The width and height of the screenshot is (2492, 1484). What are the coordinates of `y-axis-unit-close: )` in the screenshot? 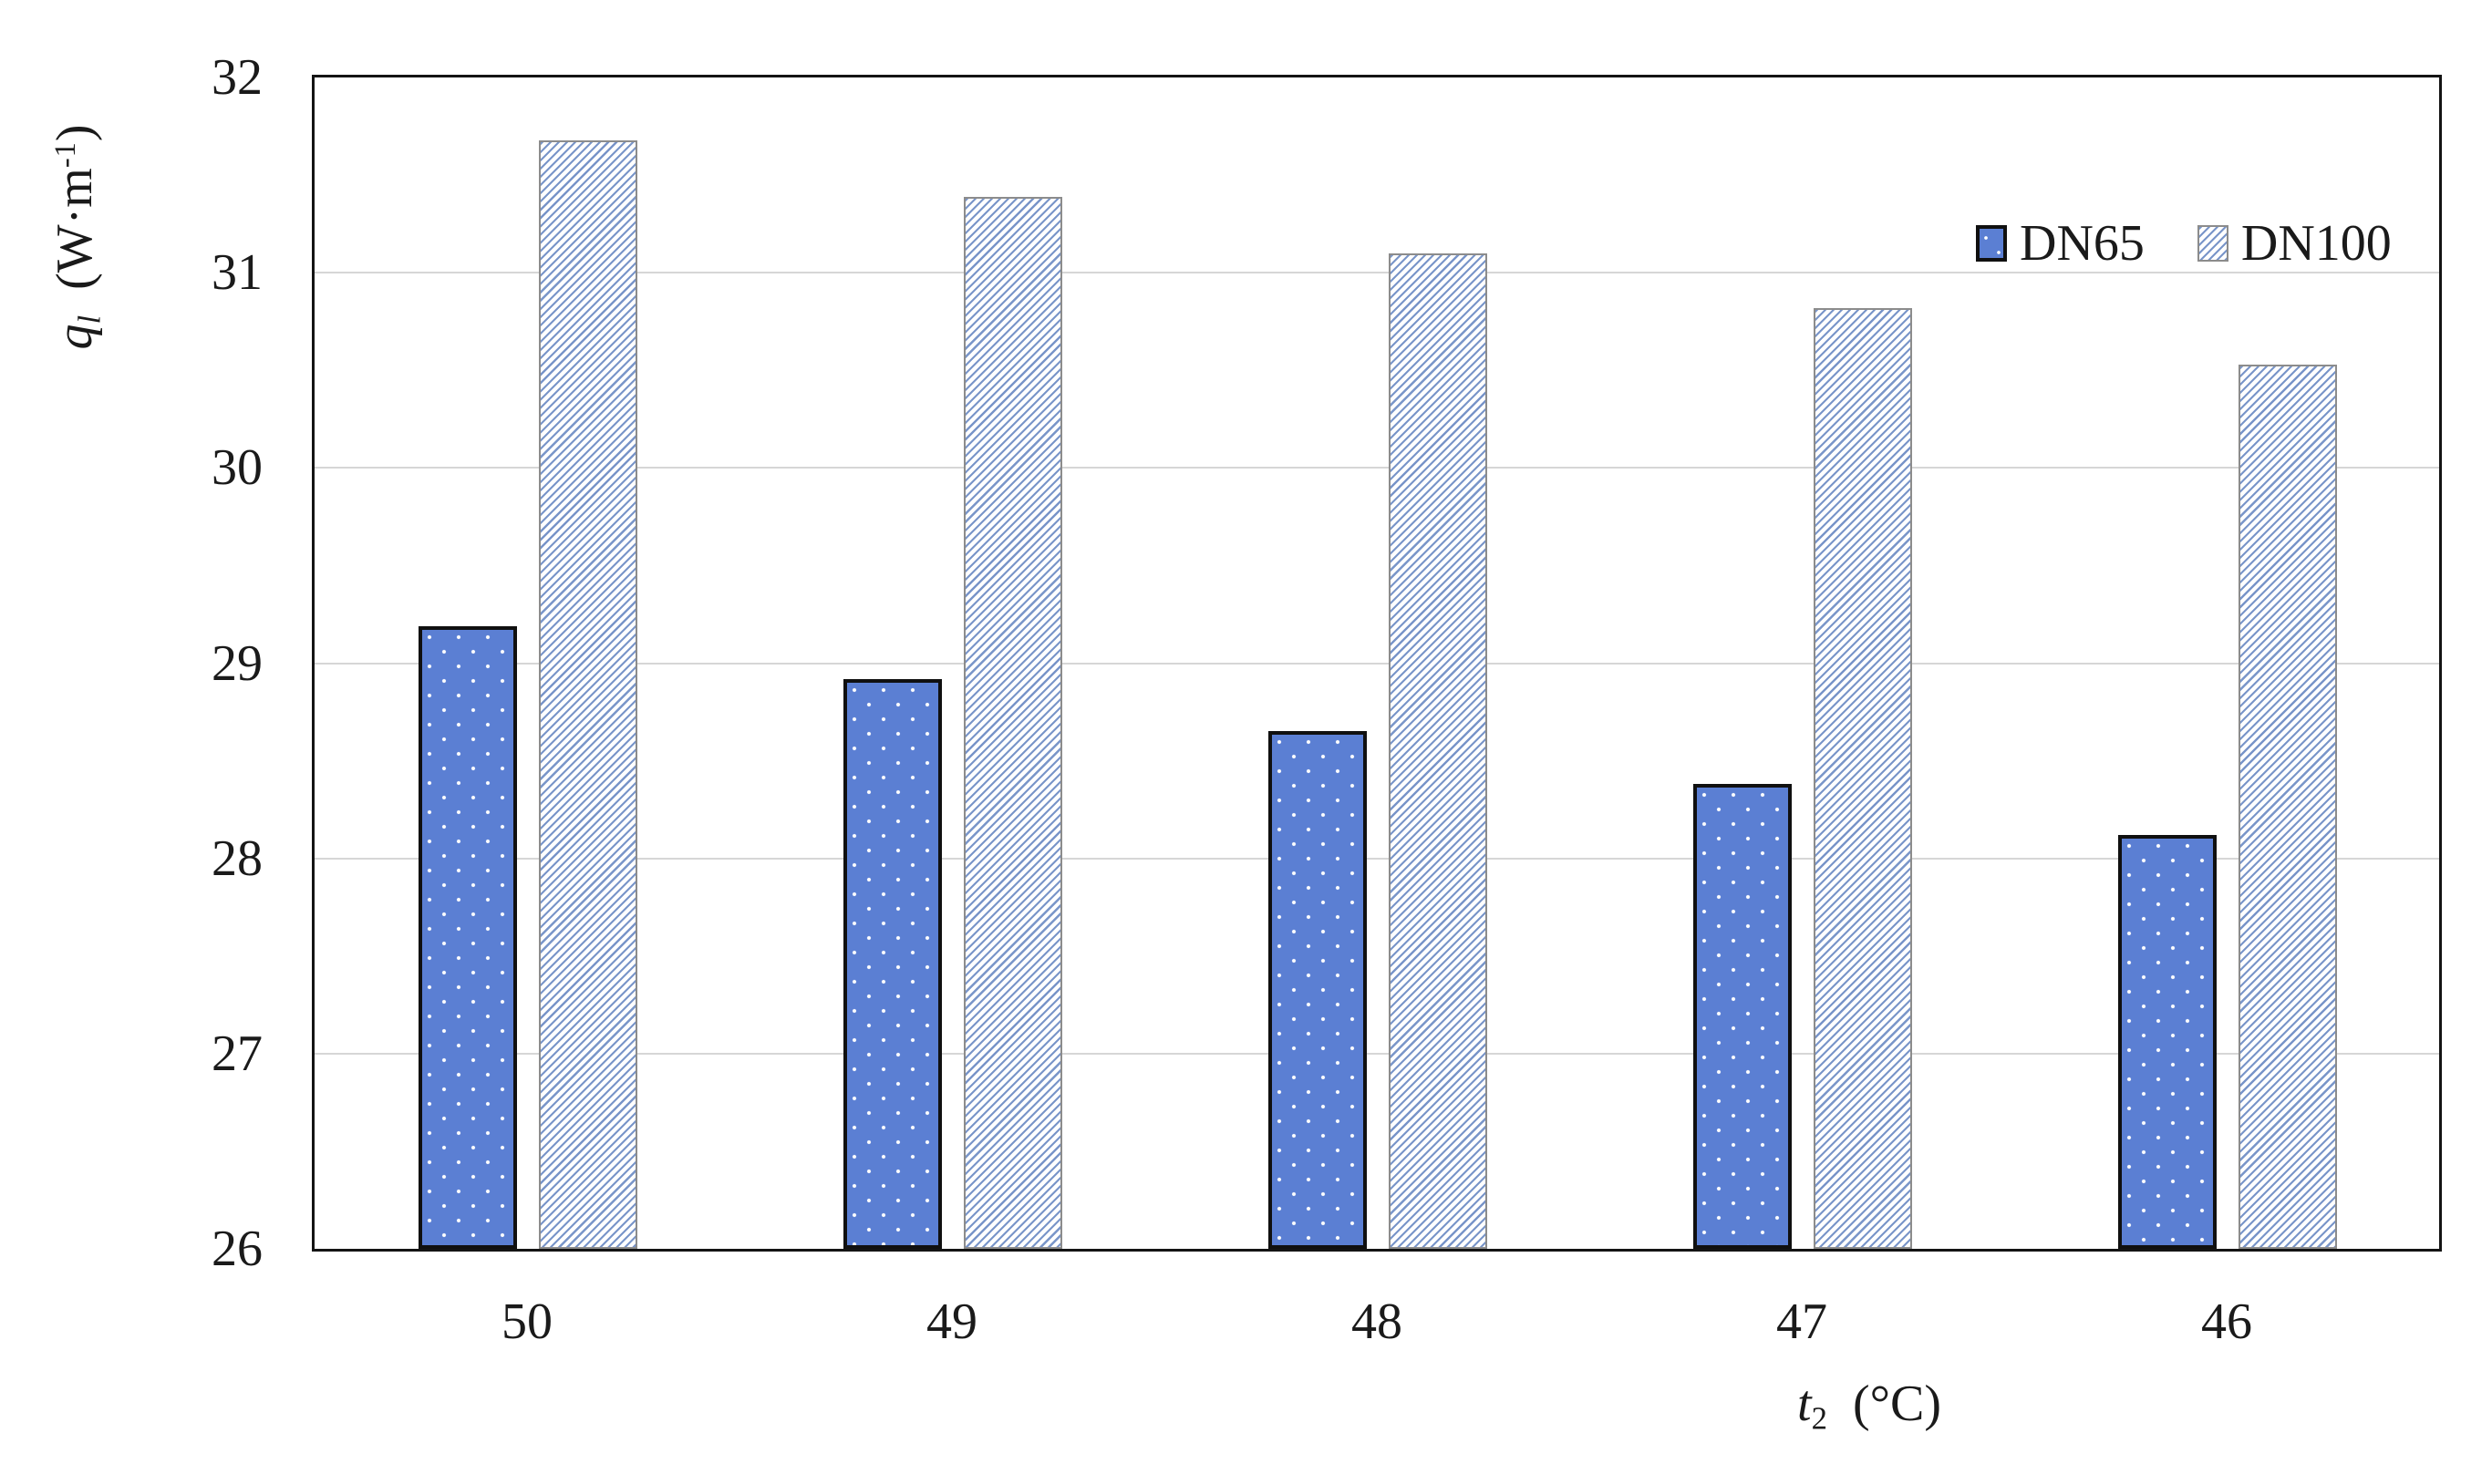 It's located at (75, 133).